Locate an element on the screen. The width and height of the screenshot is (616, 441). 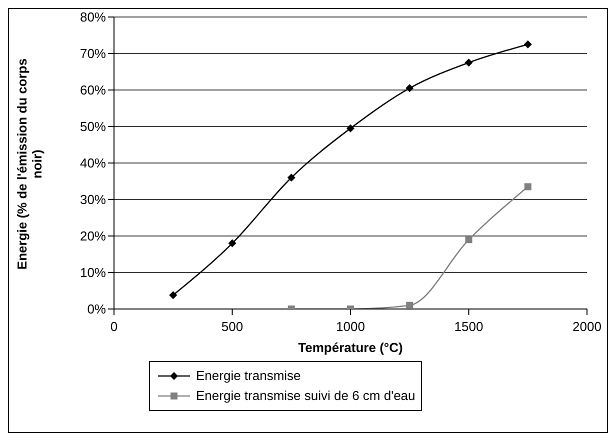
y-tick-label: 80% is located at coordinates (93, 17).